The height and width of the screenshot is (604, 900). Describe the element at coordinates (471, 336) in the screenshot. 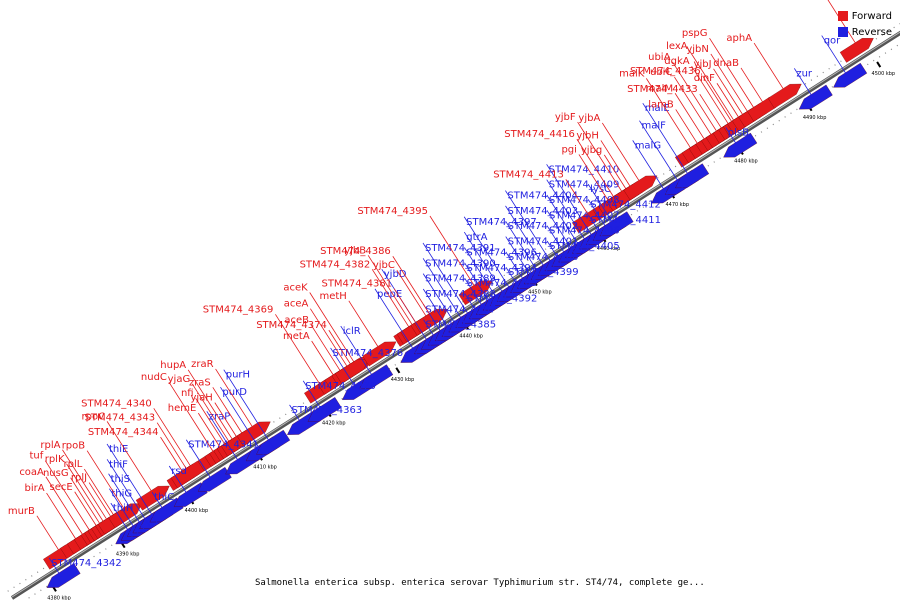

I see `tick-label: 4440 kbp` at that location.